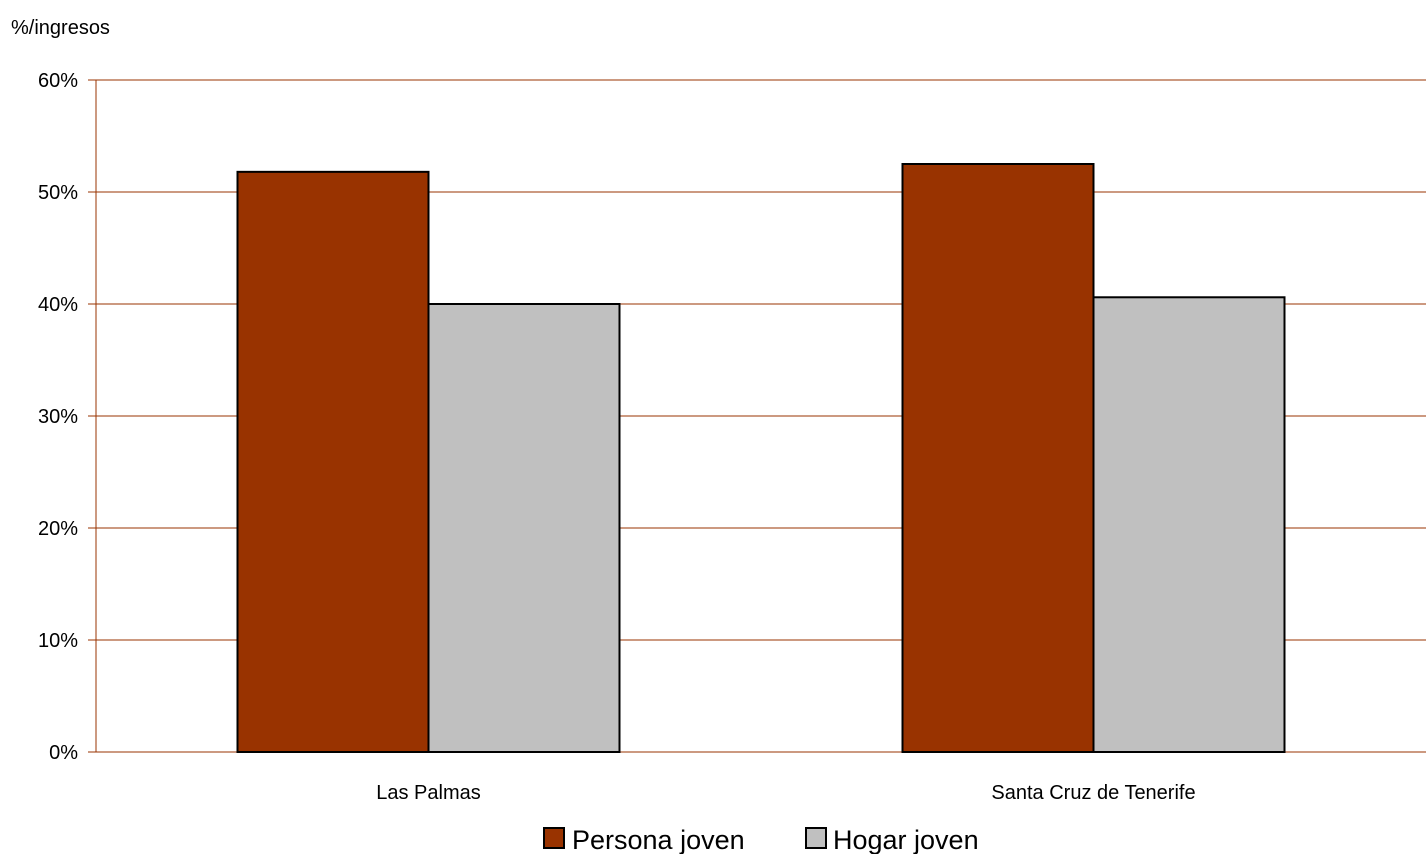  What do you see at coordinates (58, 81) in the screenshot?
I see `y-tick-label: 60%` at bounding box center [58, 81].